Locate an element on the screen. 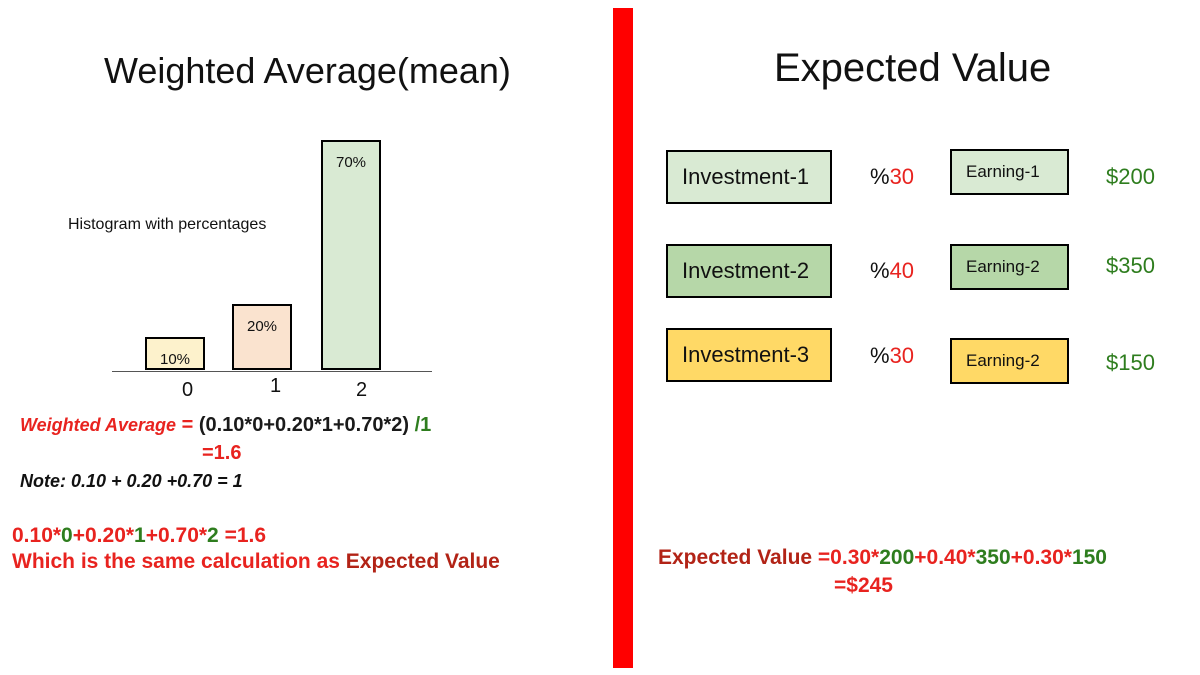 The image size is (1200, 675). investment-label: Investment-2 is located at coordinates (746, 270).